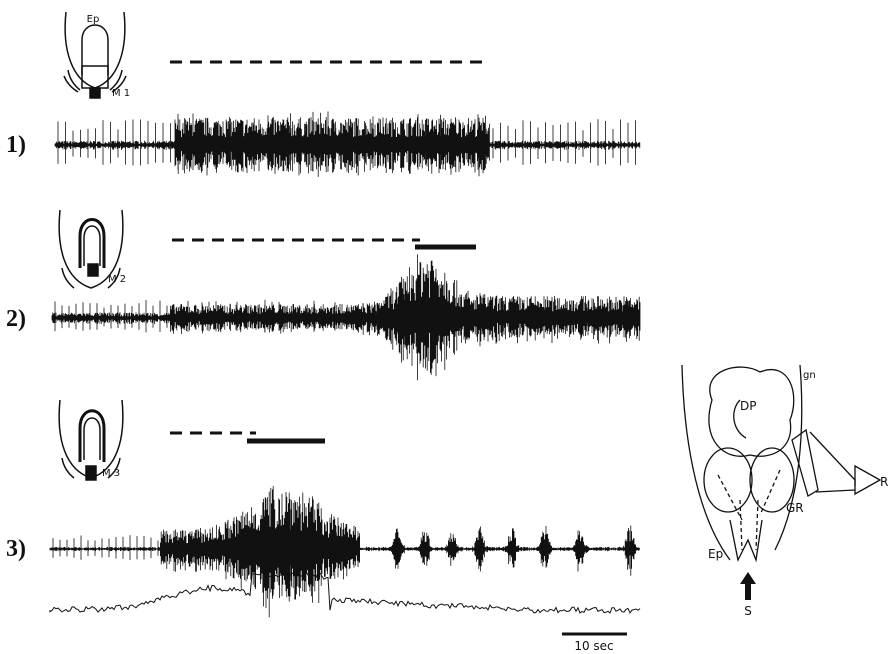 Image resolution: width=890 pixels, height=654 pixels. What do you see at coordinates (345, 592) in the screenshot?
I see `slow-trace` at bounding box center [345, 592].